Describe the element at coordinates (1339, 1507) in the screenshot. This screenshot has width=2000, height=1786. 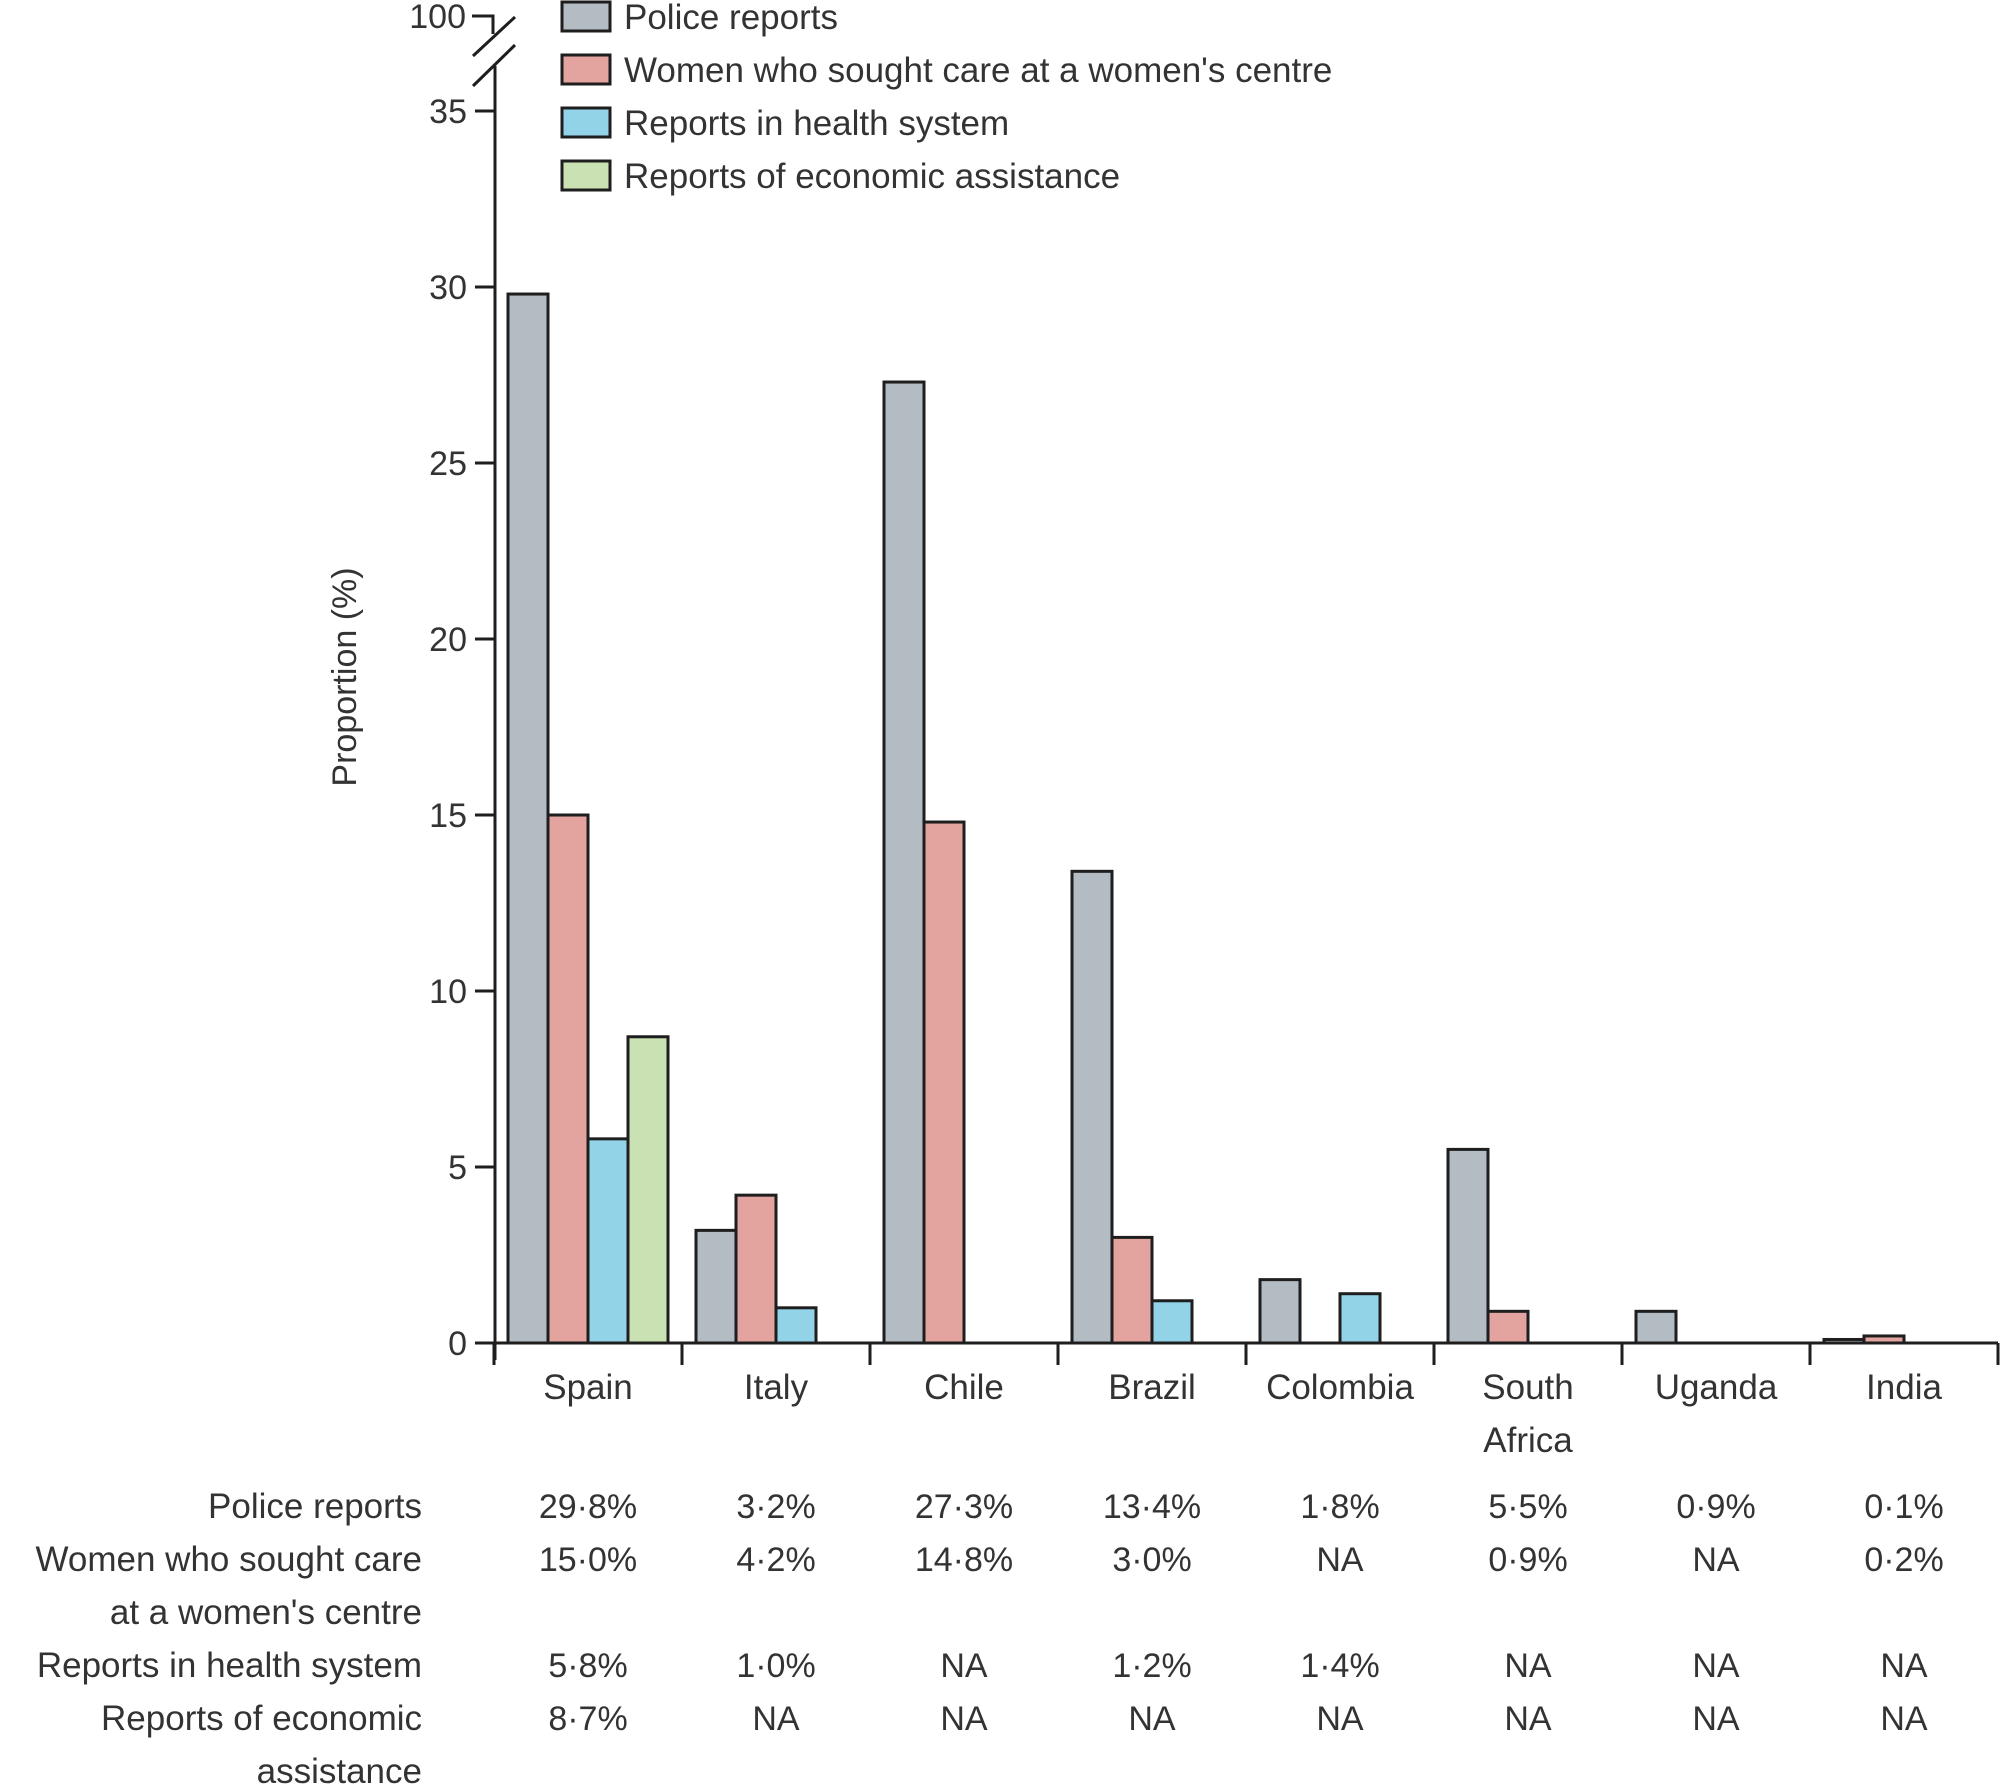
I see `table-cell: 1·8%` at that location.